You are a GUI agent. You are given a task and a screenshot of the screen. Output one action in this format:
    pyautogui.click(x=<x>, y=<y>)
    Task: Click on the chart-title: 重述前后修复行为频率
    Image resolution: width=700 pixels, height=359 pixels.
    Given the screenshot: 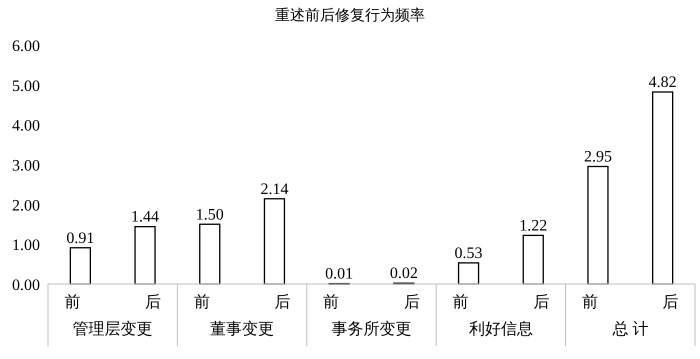 What is the action you would take?
    pyautogui.click(x=350, y=15)
    